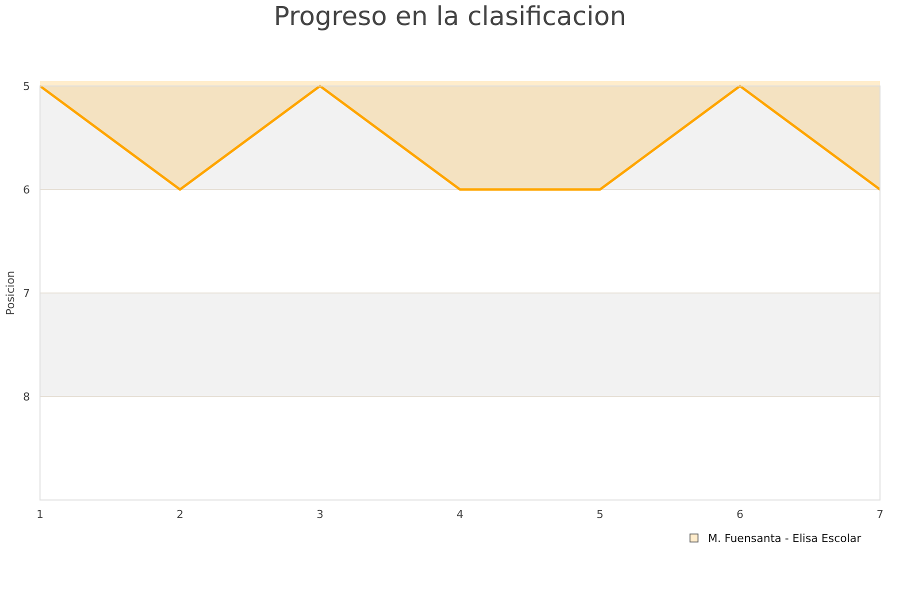 This screenshot has width=900, height=600. Describe the element at coordinates (740, 514) in the screenshot. I see `x-tick-label: 6` at that location.